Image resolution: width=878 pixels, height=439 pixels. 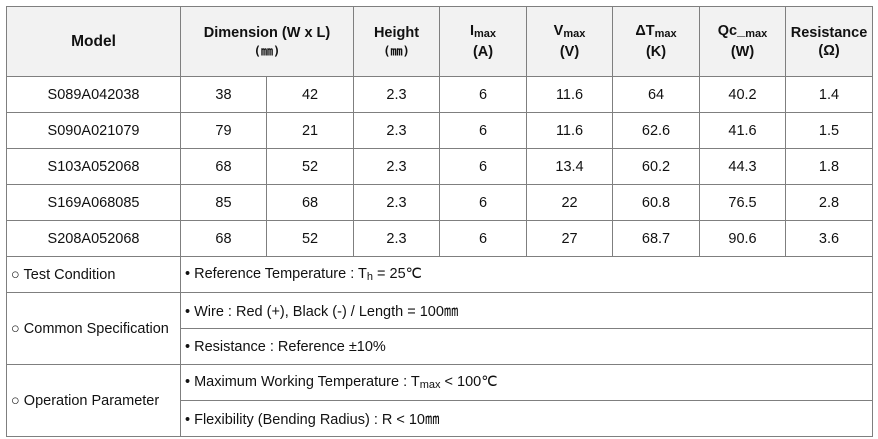 What do you see at coordinates (396, 32) in the screenshot?
I see `header-height-label: Height` at bounding box center [396, 32].